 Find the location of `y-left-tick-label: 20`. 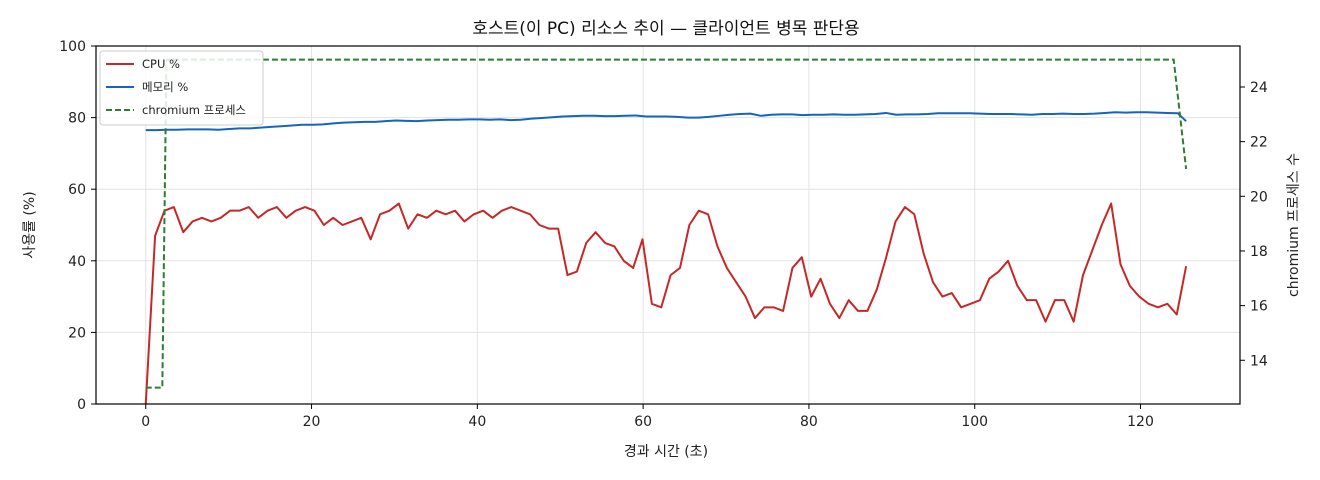

y-left-tick-label: 20 is located at coordinates (77, 333).